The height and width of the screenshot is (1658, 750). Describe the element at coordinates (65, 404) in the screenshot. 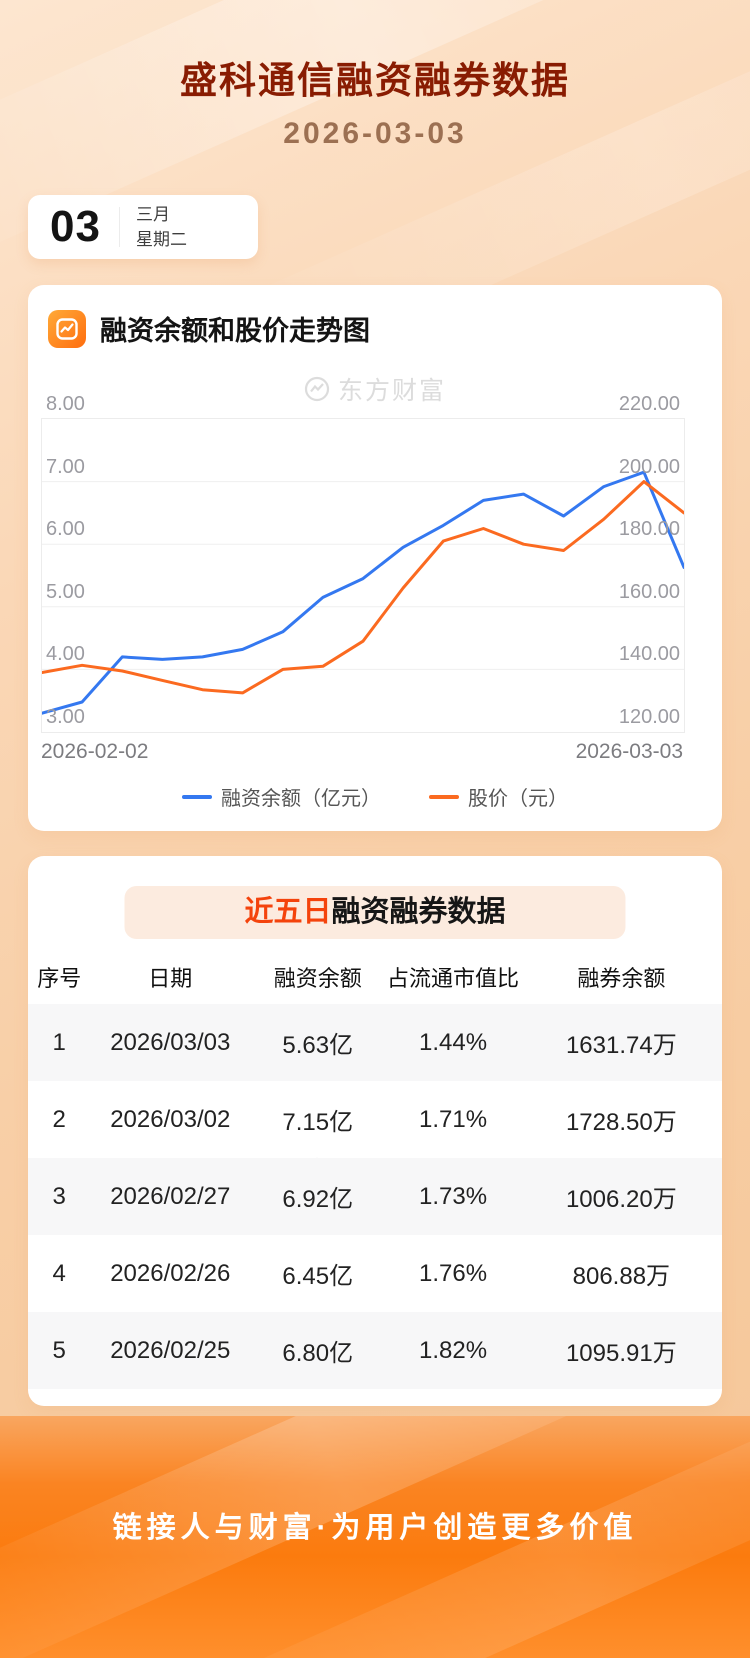

I see `y-axis-tick-left: 8.00` at that location.